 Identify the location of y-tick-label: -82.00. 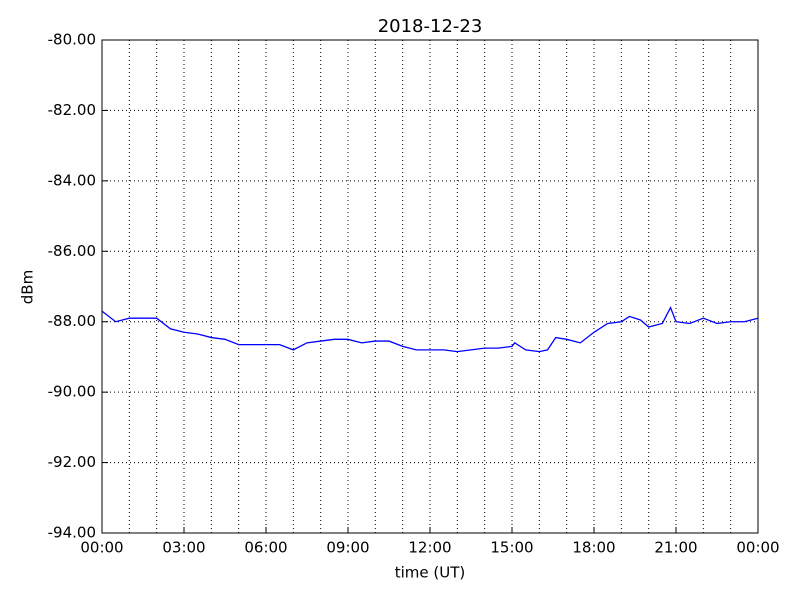
(72, 110).